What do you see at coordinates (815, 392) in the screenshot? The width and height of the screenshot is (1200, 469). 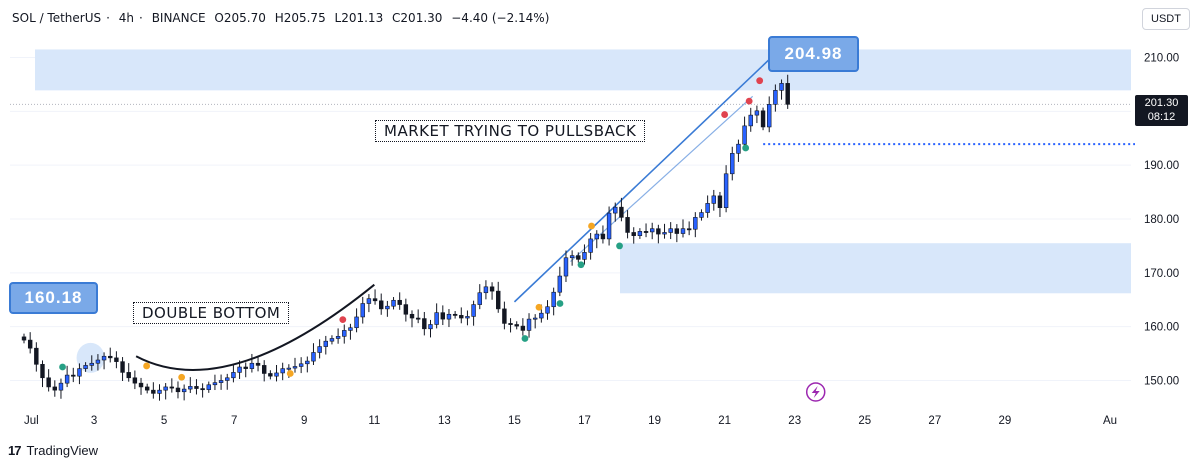 I see `lightning-icon` at bounding box center [815, 392].